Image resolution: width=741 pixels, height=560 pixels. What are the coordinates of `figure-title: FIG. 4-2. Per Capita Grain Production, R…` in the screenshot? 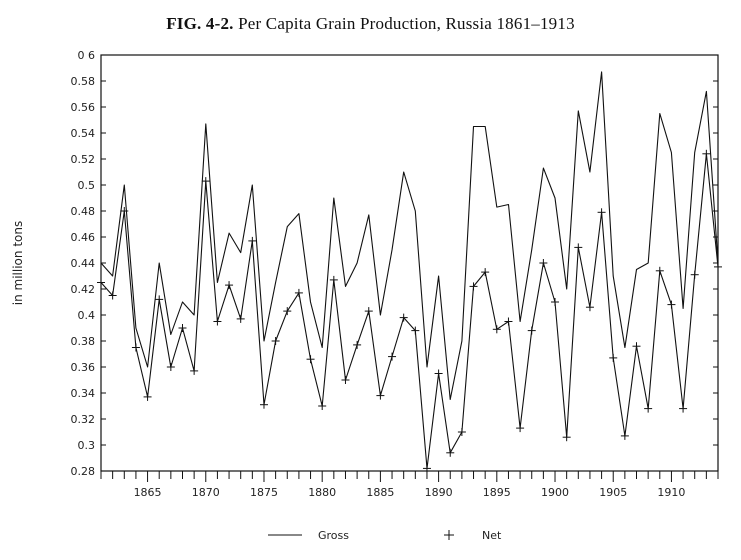 It's located at (370, 24).